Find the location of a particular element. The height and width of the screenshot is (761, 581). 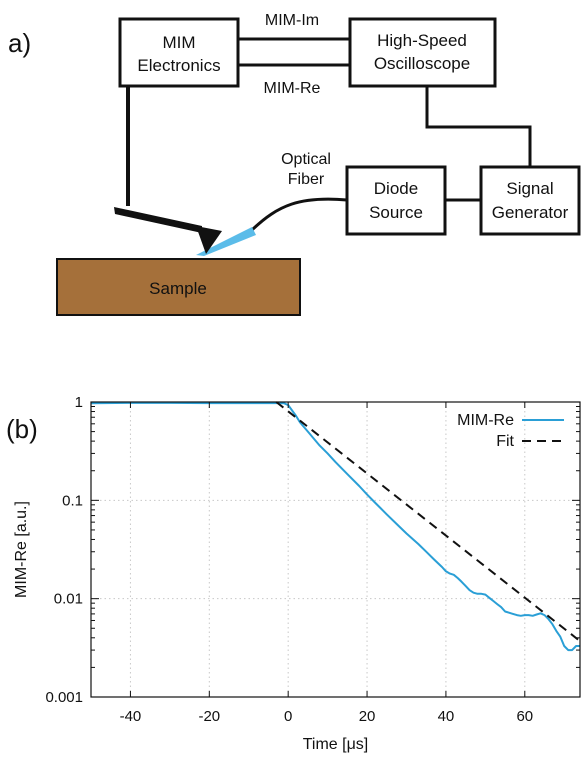

x-tick-label: 40 is located at coordinates (446, 716).